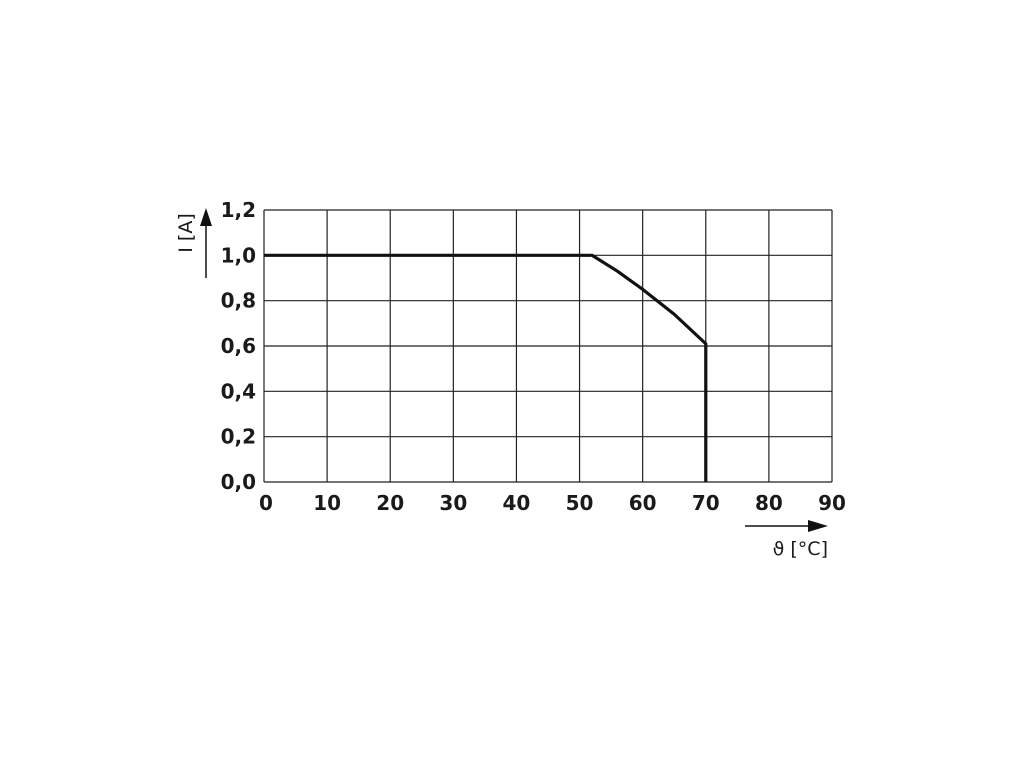 This screenshot has width=1020, height=765. What do you see at coordinates (580, 503) in the screenshot?
I see `x-tick-label: 50` at bounding box center [580, 503].